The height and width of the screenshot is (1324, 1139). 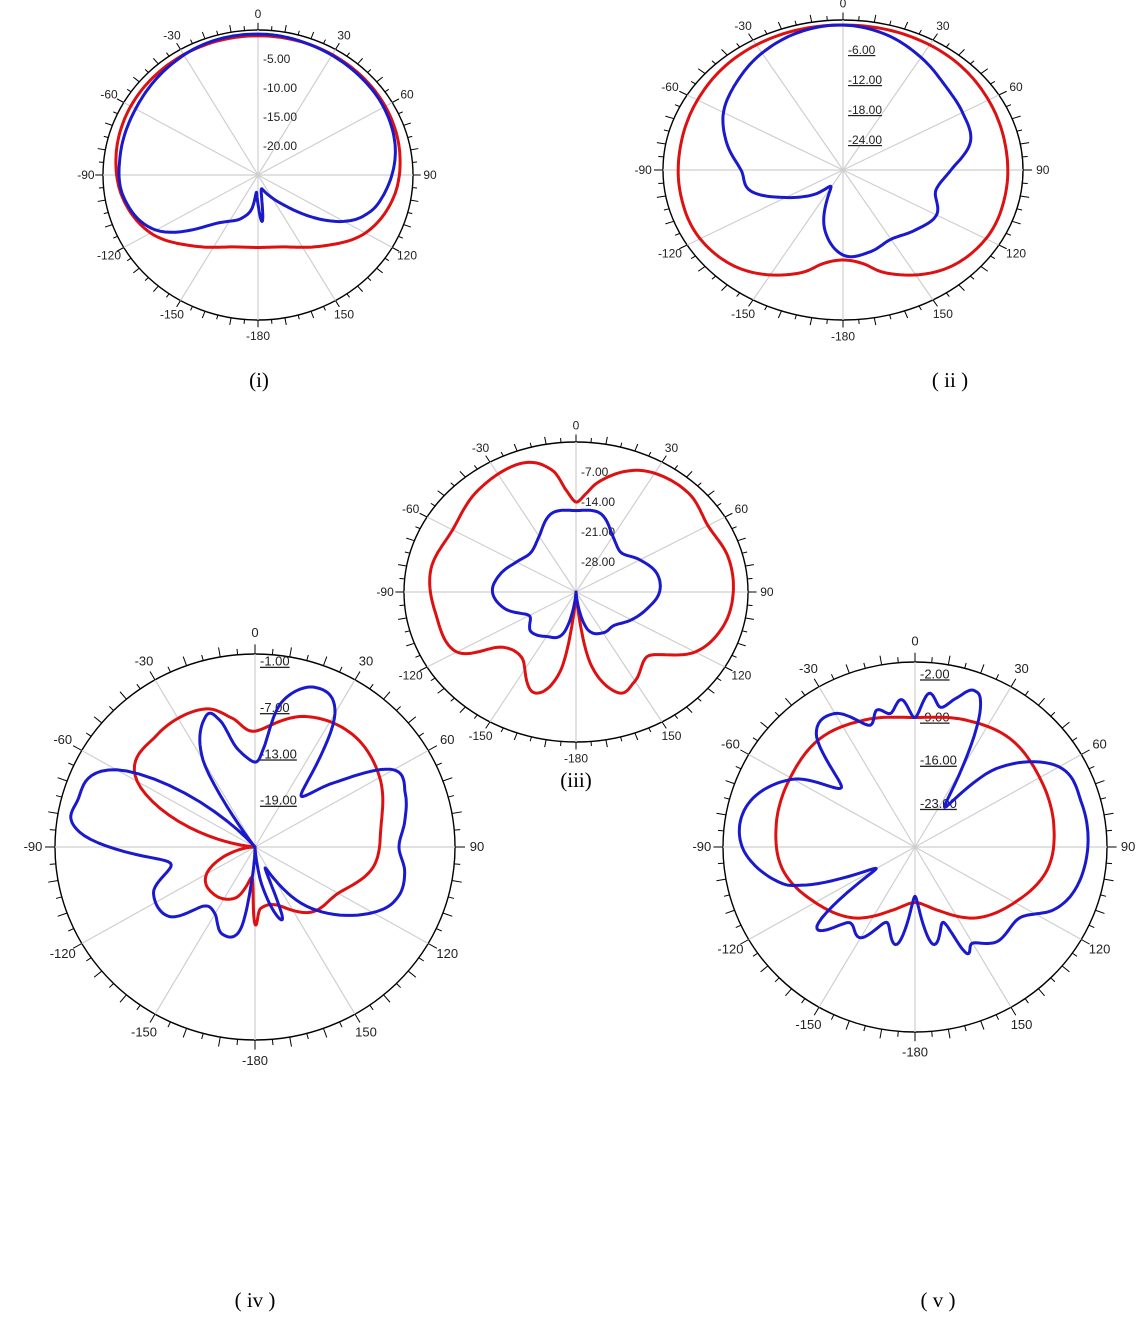 What do you see at coordinates (1016, 253) in the screenshot?
I see `angle-label: 120` at bounding box center [1016, 253].